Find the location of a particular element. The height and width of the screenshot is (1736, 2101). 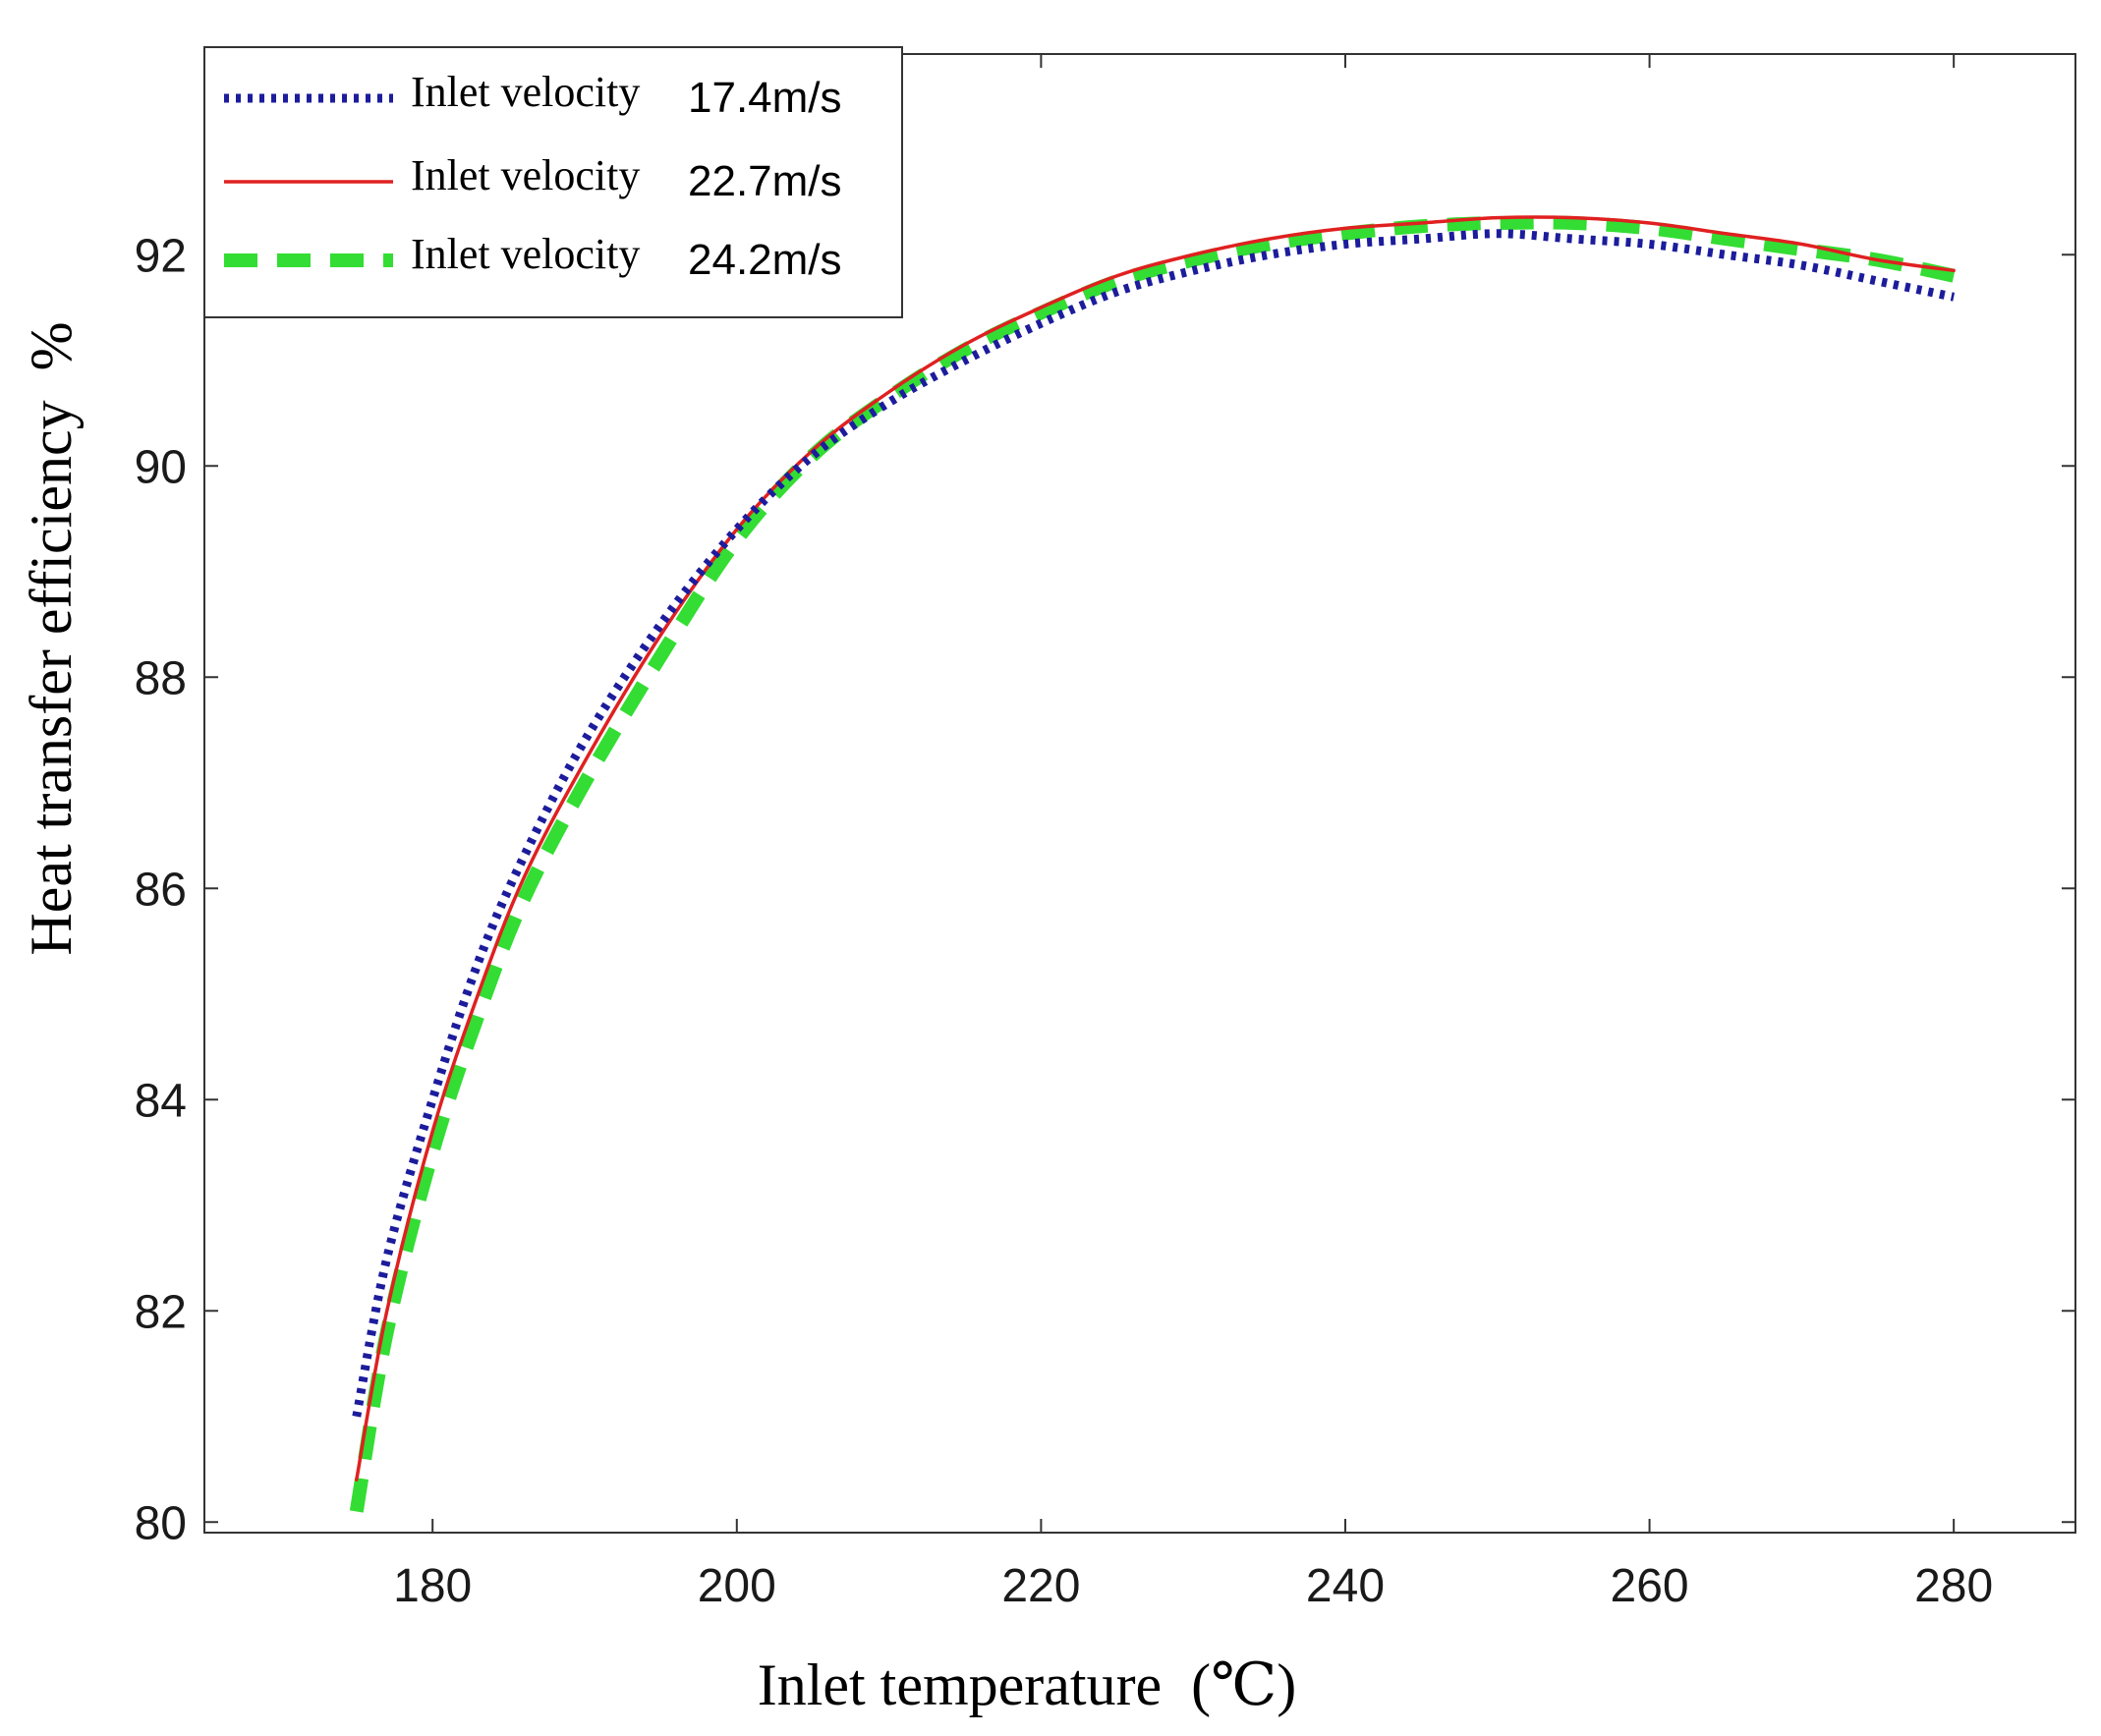

legend-item: Inlet velocity 17.4m/s is located at coordinates (533, 95).